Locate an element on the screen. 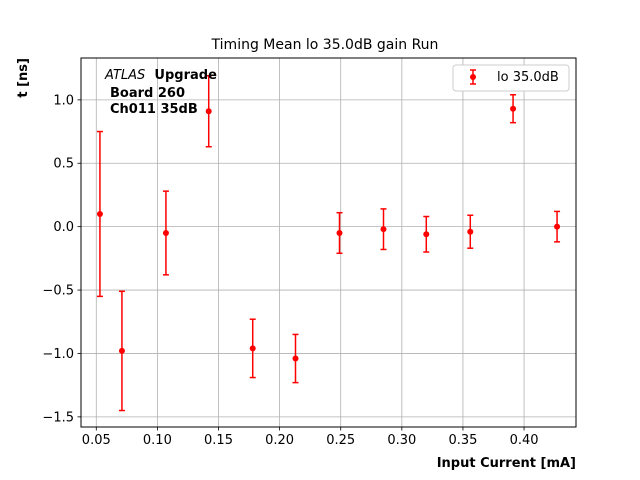 The height and width of the screenshot is (480, 640). y-tick-label: −1.5 is located at coordinates (58, 417).